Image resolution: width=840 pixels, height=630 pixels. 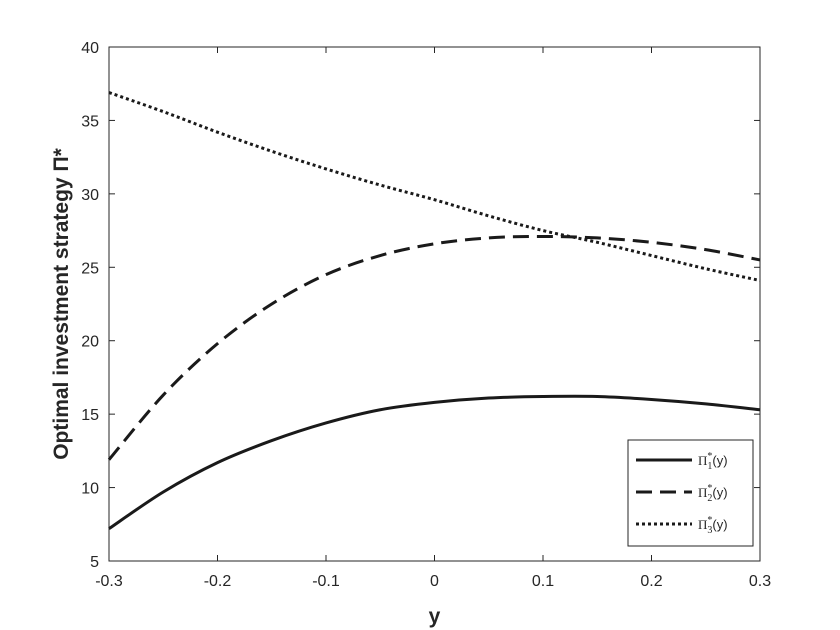 What do you see at coordinates (690, 493) in the screenshot?
I see `legend: Π* 1(y) Π* 2(y) Π* 3(y)` at bounding box center [690, 493].